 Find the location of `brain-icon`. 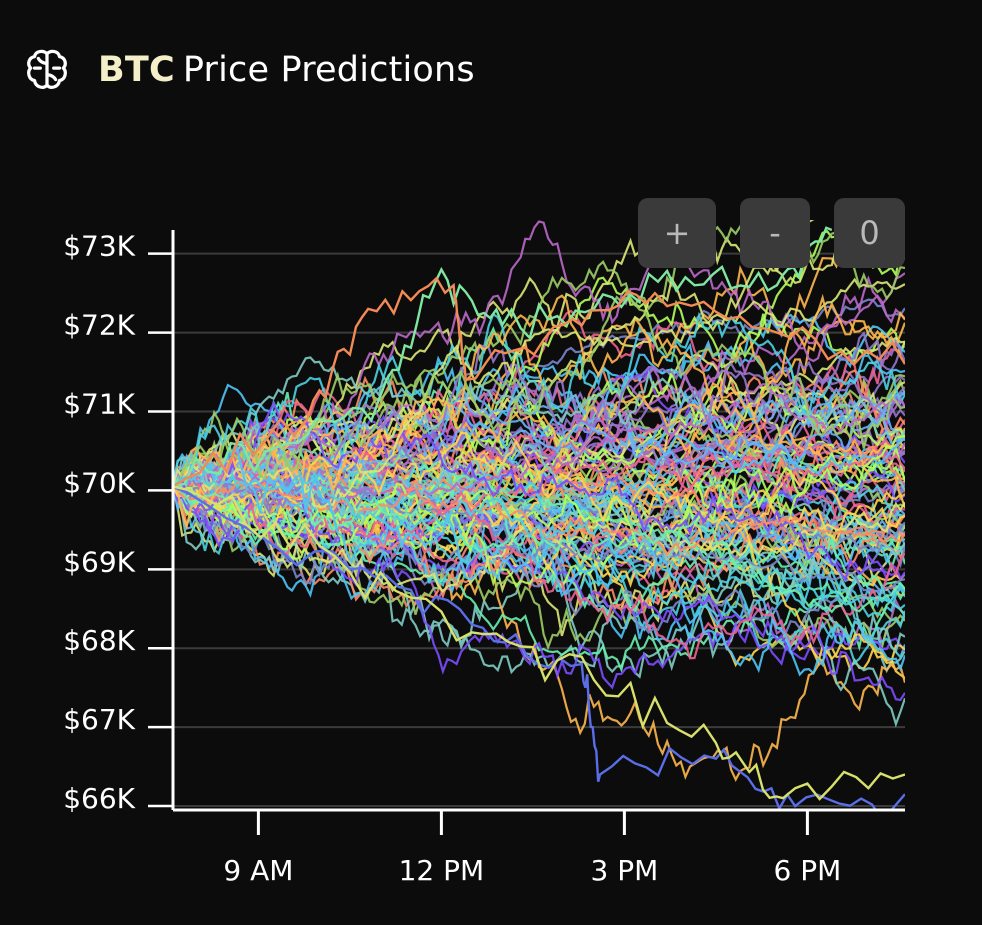

brain-icon is located at coordinates (47, 69).